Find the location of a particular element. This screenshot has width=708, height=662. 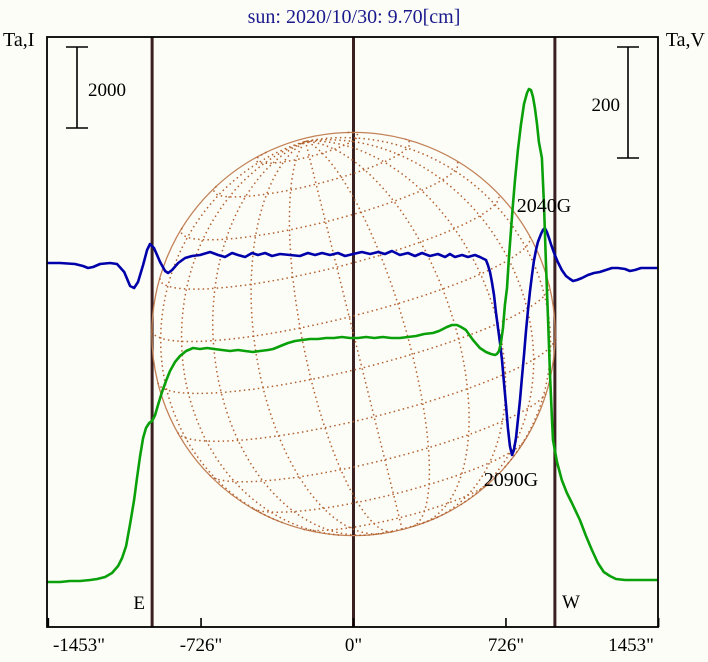

intensity-scale-bar: 2000 is located at coordinates (96, 87).